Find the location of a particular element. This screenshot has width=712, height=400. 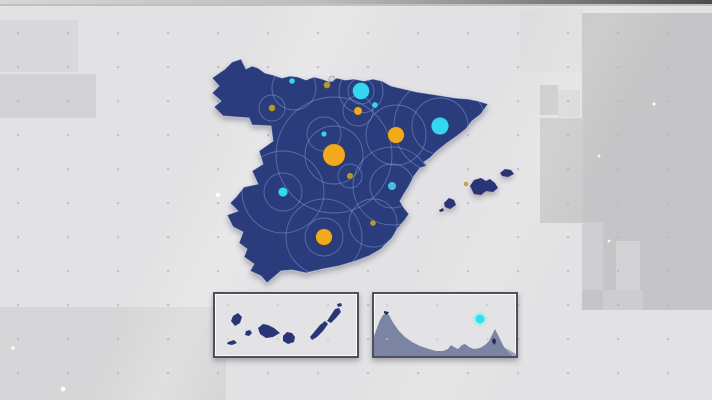

map-markers is located at coordinates (368, 160).